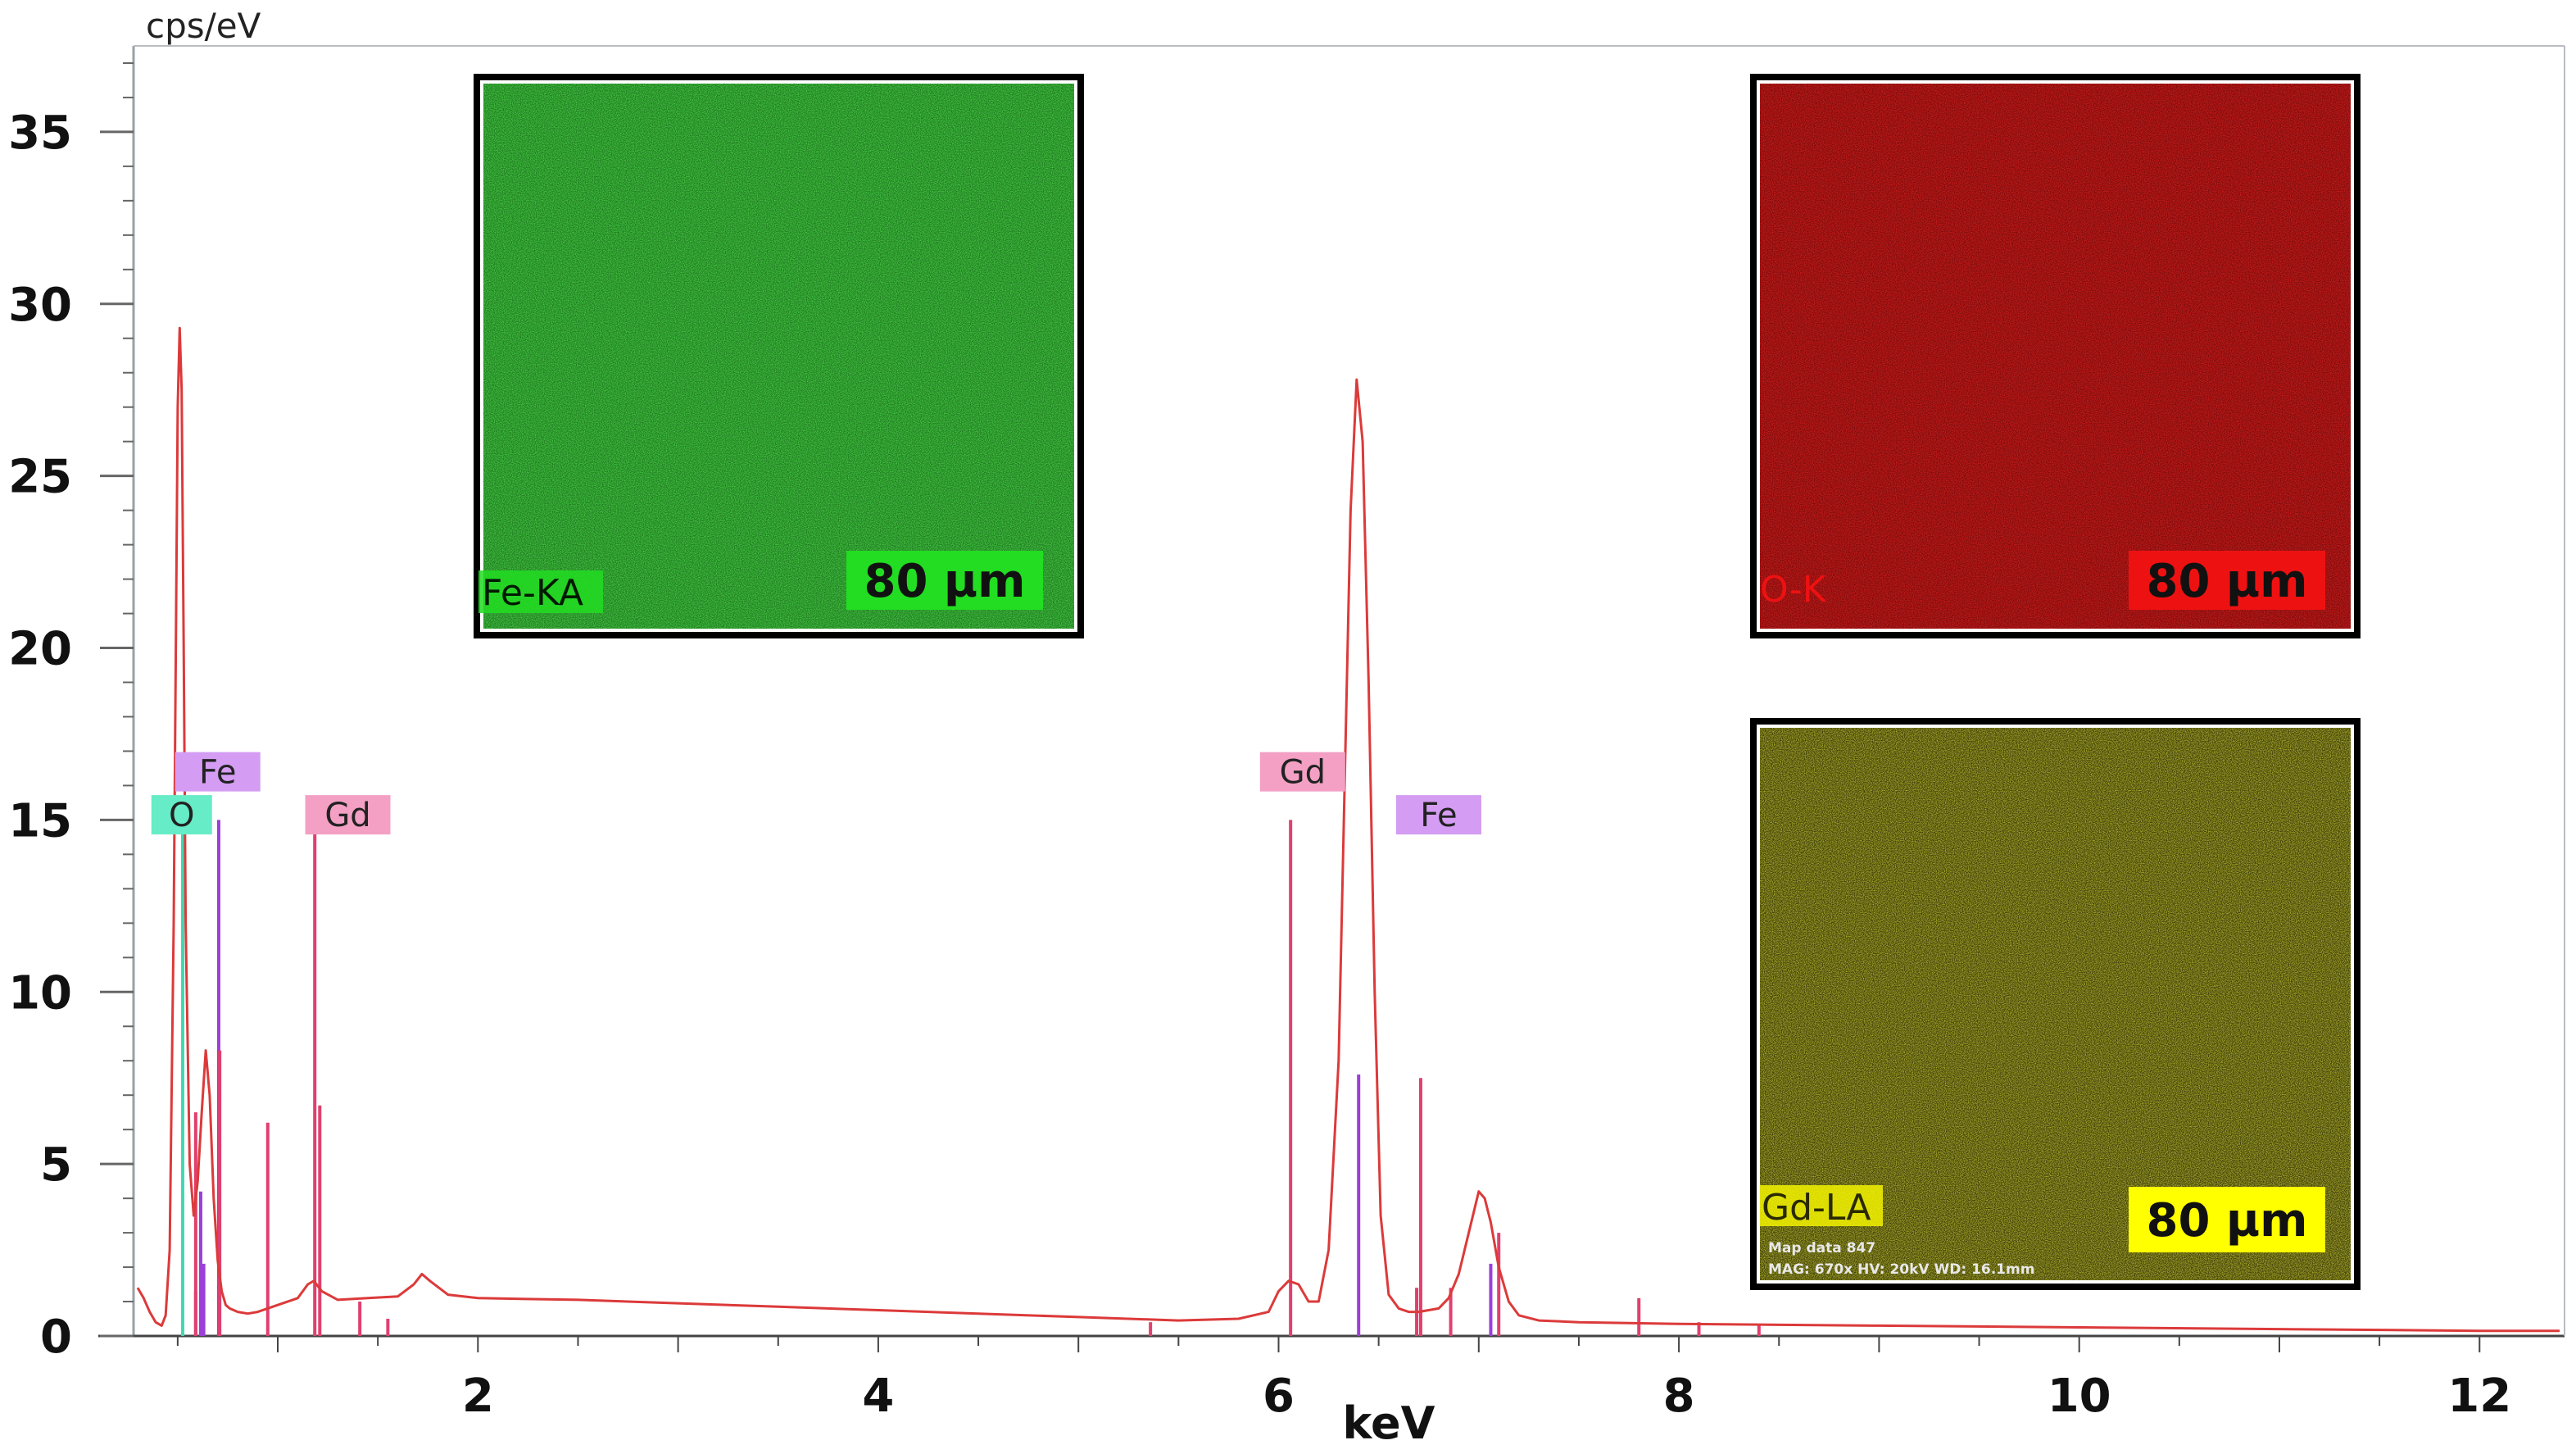 The image size is (2576, 1454). I want to click on y-tick-label: 15, so click(40, 820).